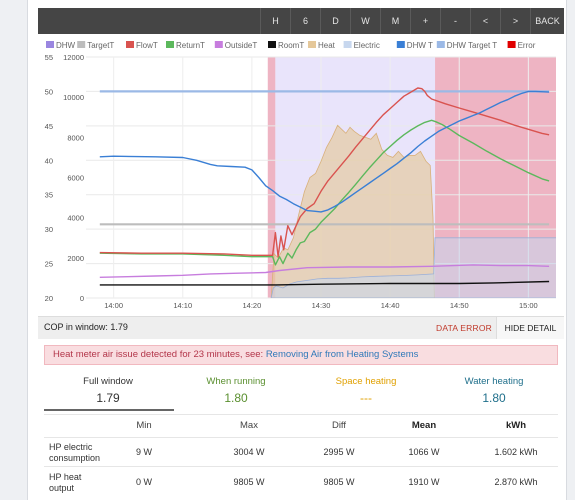  Describe the element at coordinates (570, 250) in the screenshot. I see `right-panel-edge` at that location.